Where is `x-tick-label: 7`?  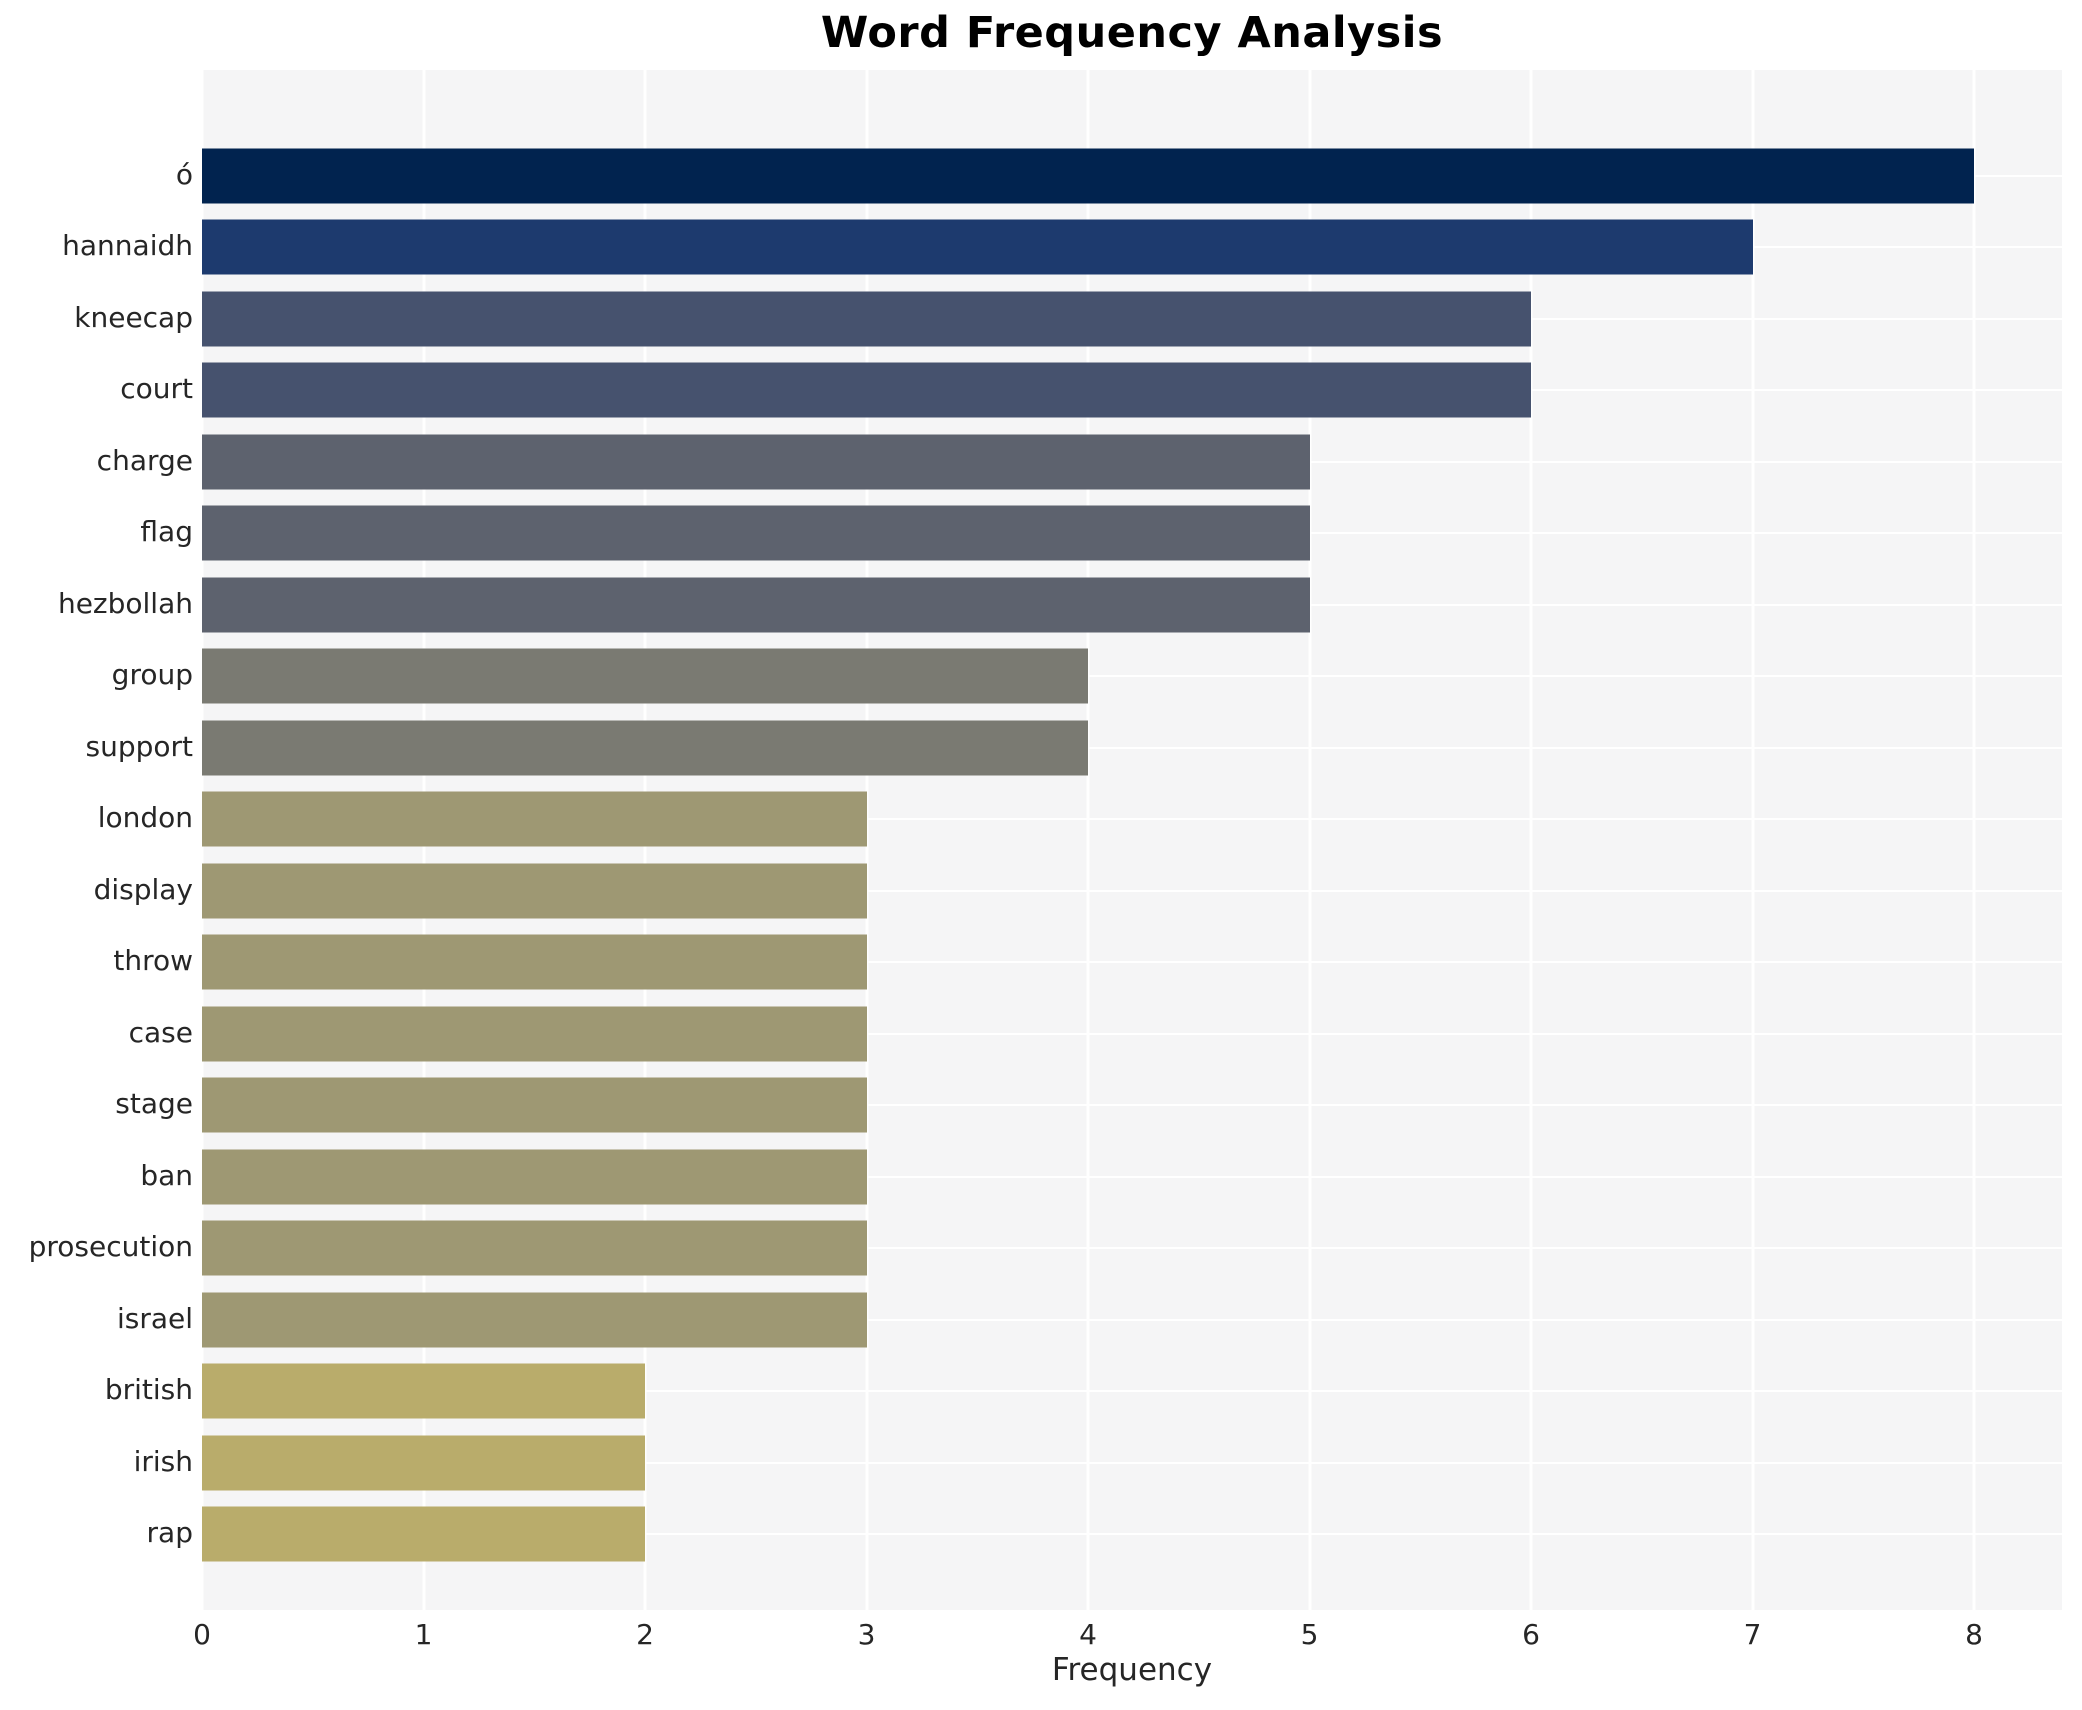
x-tick-label: 7 is located at coordinates (1752, 1634).